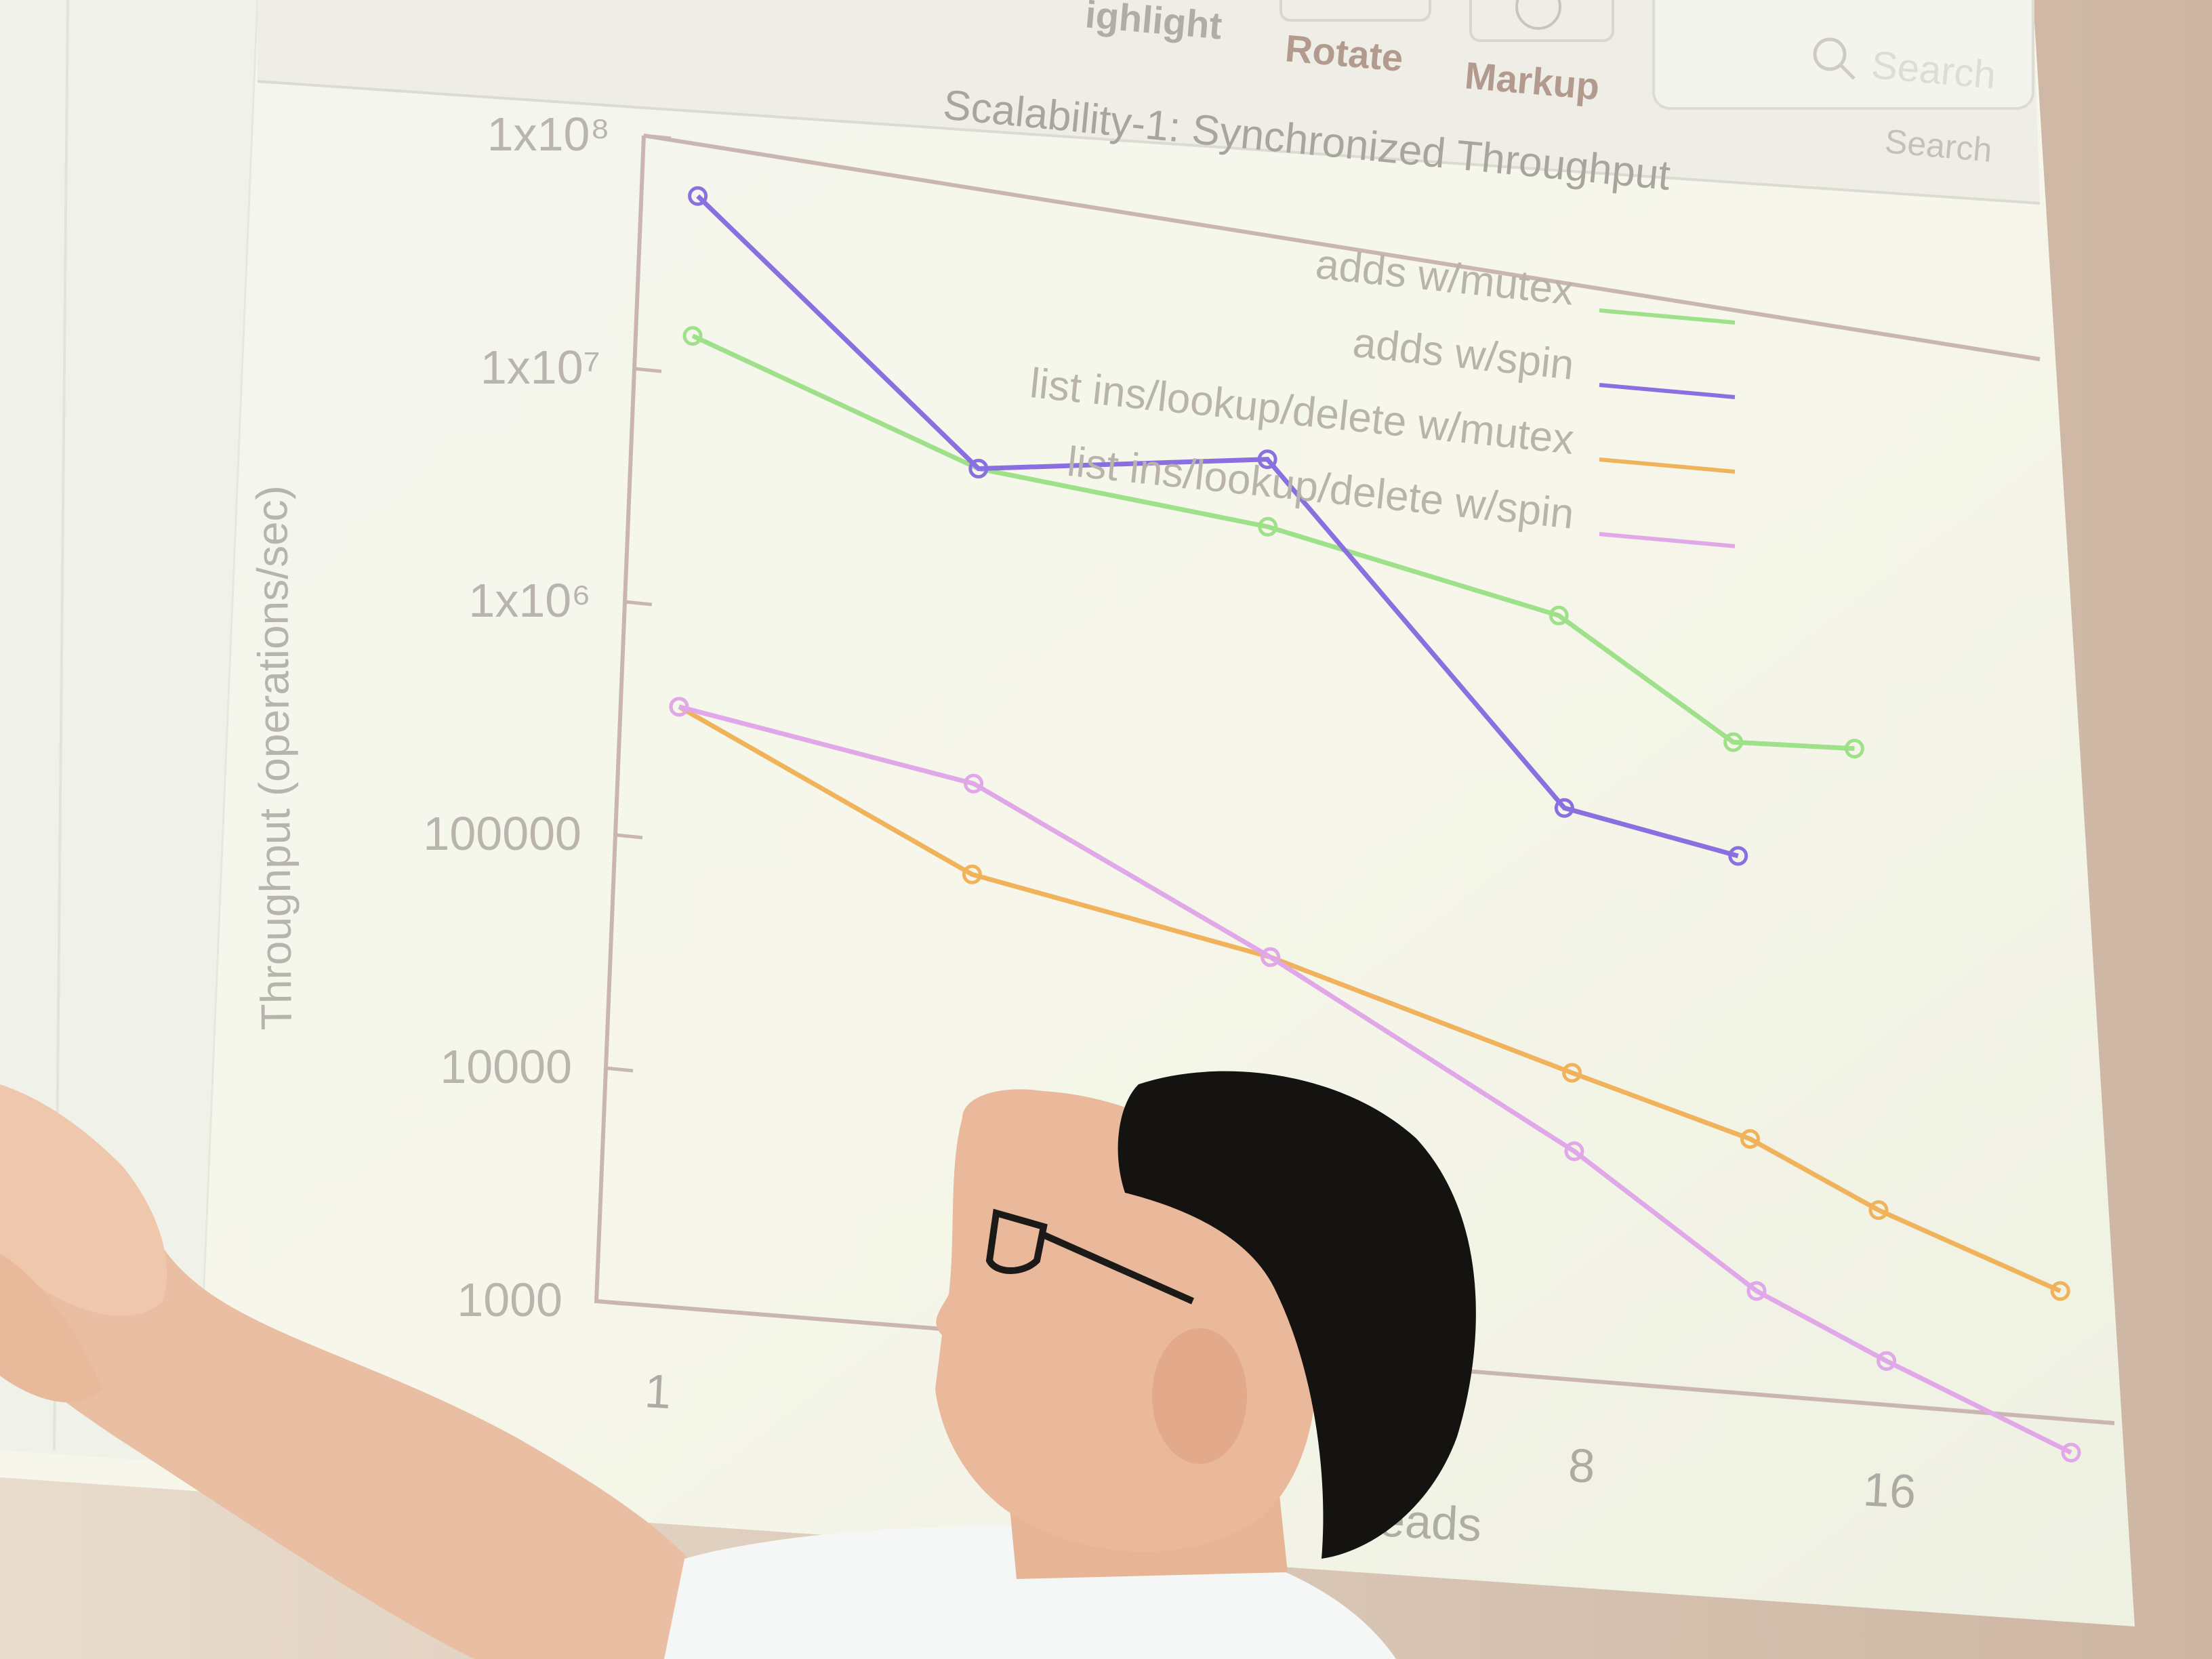 Image resolution: width=2212 pixels, height=1659 pixels. I want to click on x-tick-label: 1, so click(657, 1391).